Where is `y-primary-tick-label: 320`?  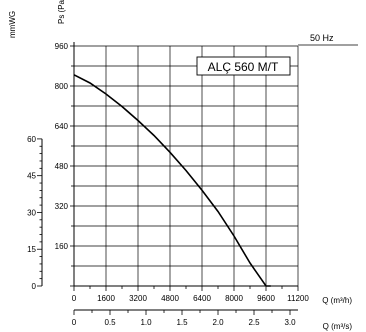 y-primary-tick-label: 320 is located at coordinates (62, 206).